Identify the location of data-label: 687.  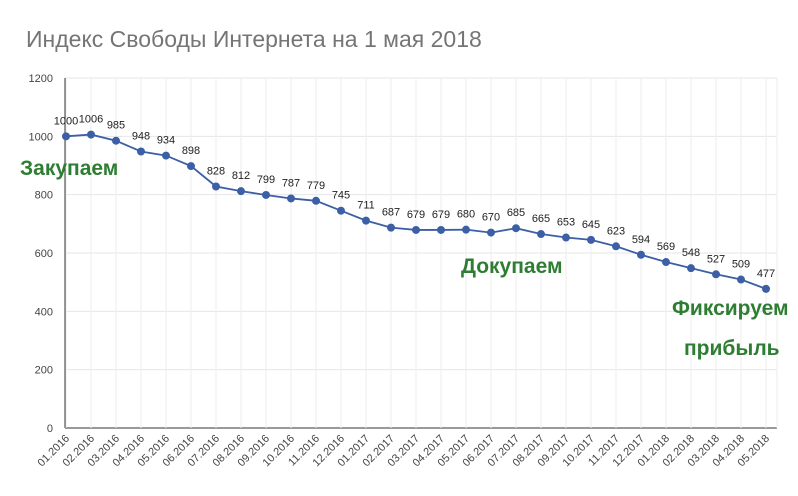
(391, 213).